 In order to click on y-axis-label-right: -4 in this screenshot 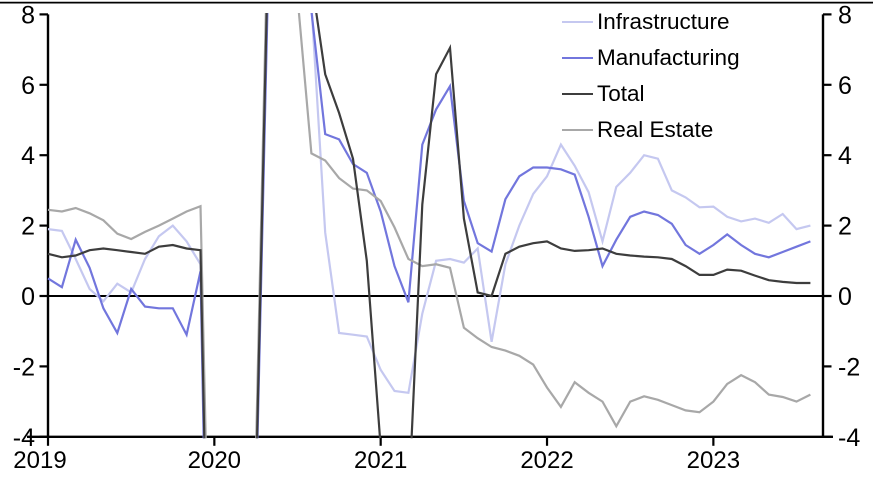, I will do `click(849, 438)`.